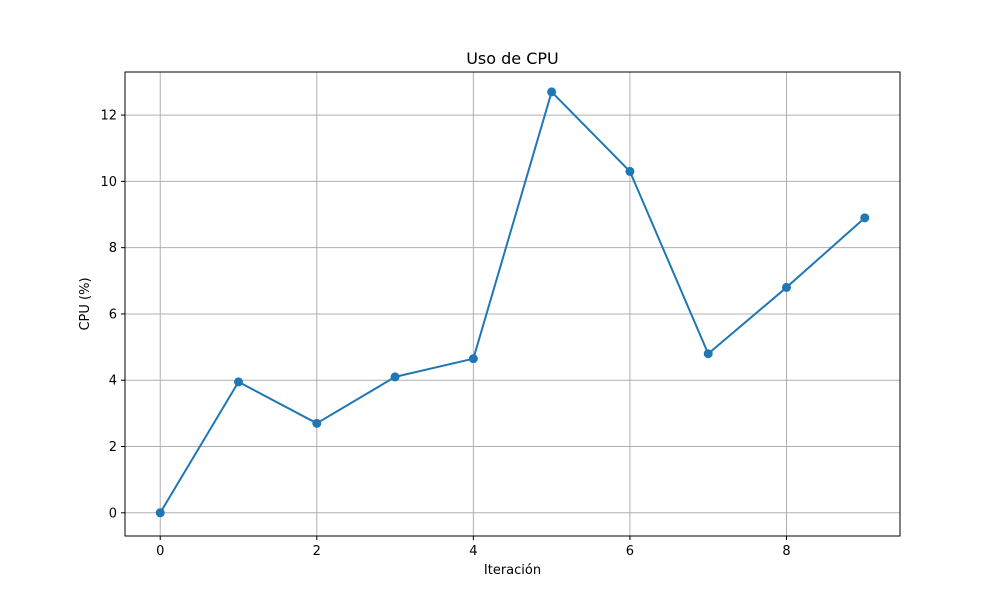  What do you see at coordinates (160, 551) in the screenshot?
I see `x-tick-label: 0` at bounding box center [160, 551].